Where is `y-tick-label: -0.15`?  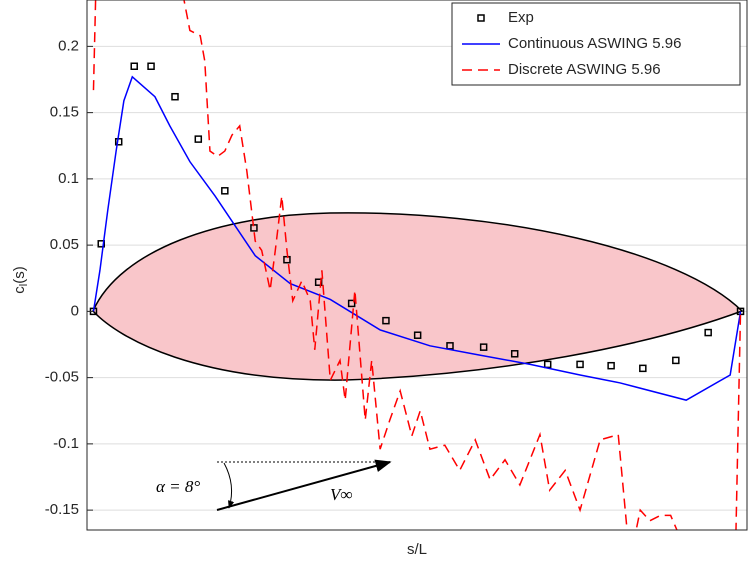 y-tick-label: -0.15 is located at coordinates (62, 509).